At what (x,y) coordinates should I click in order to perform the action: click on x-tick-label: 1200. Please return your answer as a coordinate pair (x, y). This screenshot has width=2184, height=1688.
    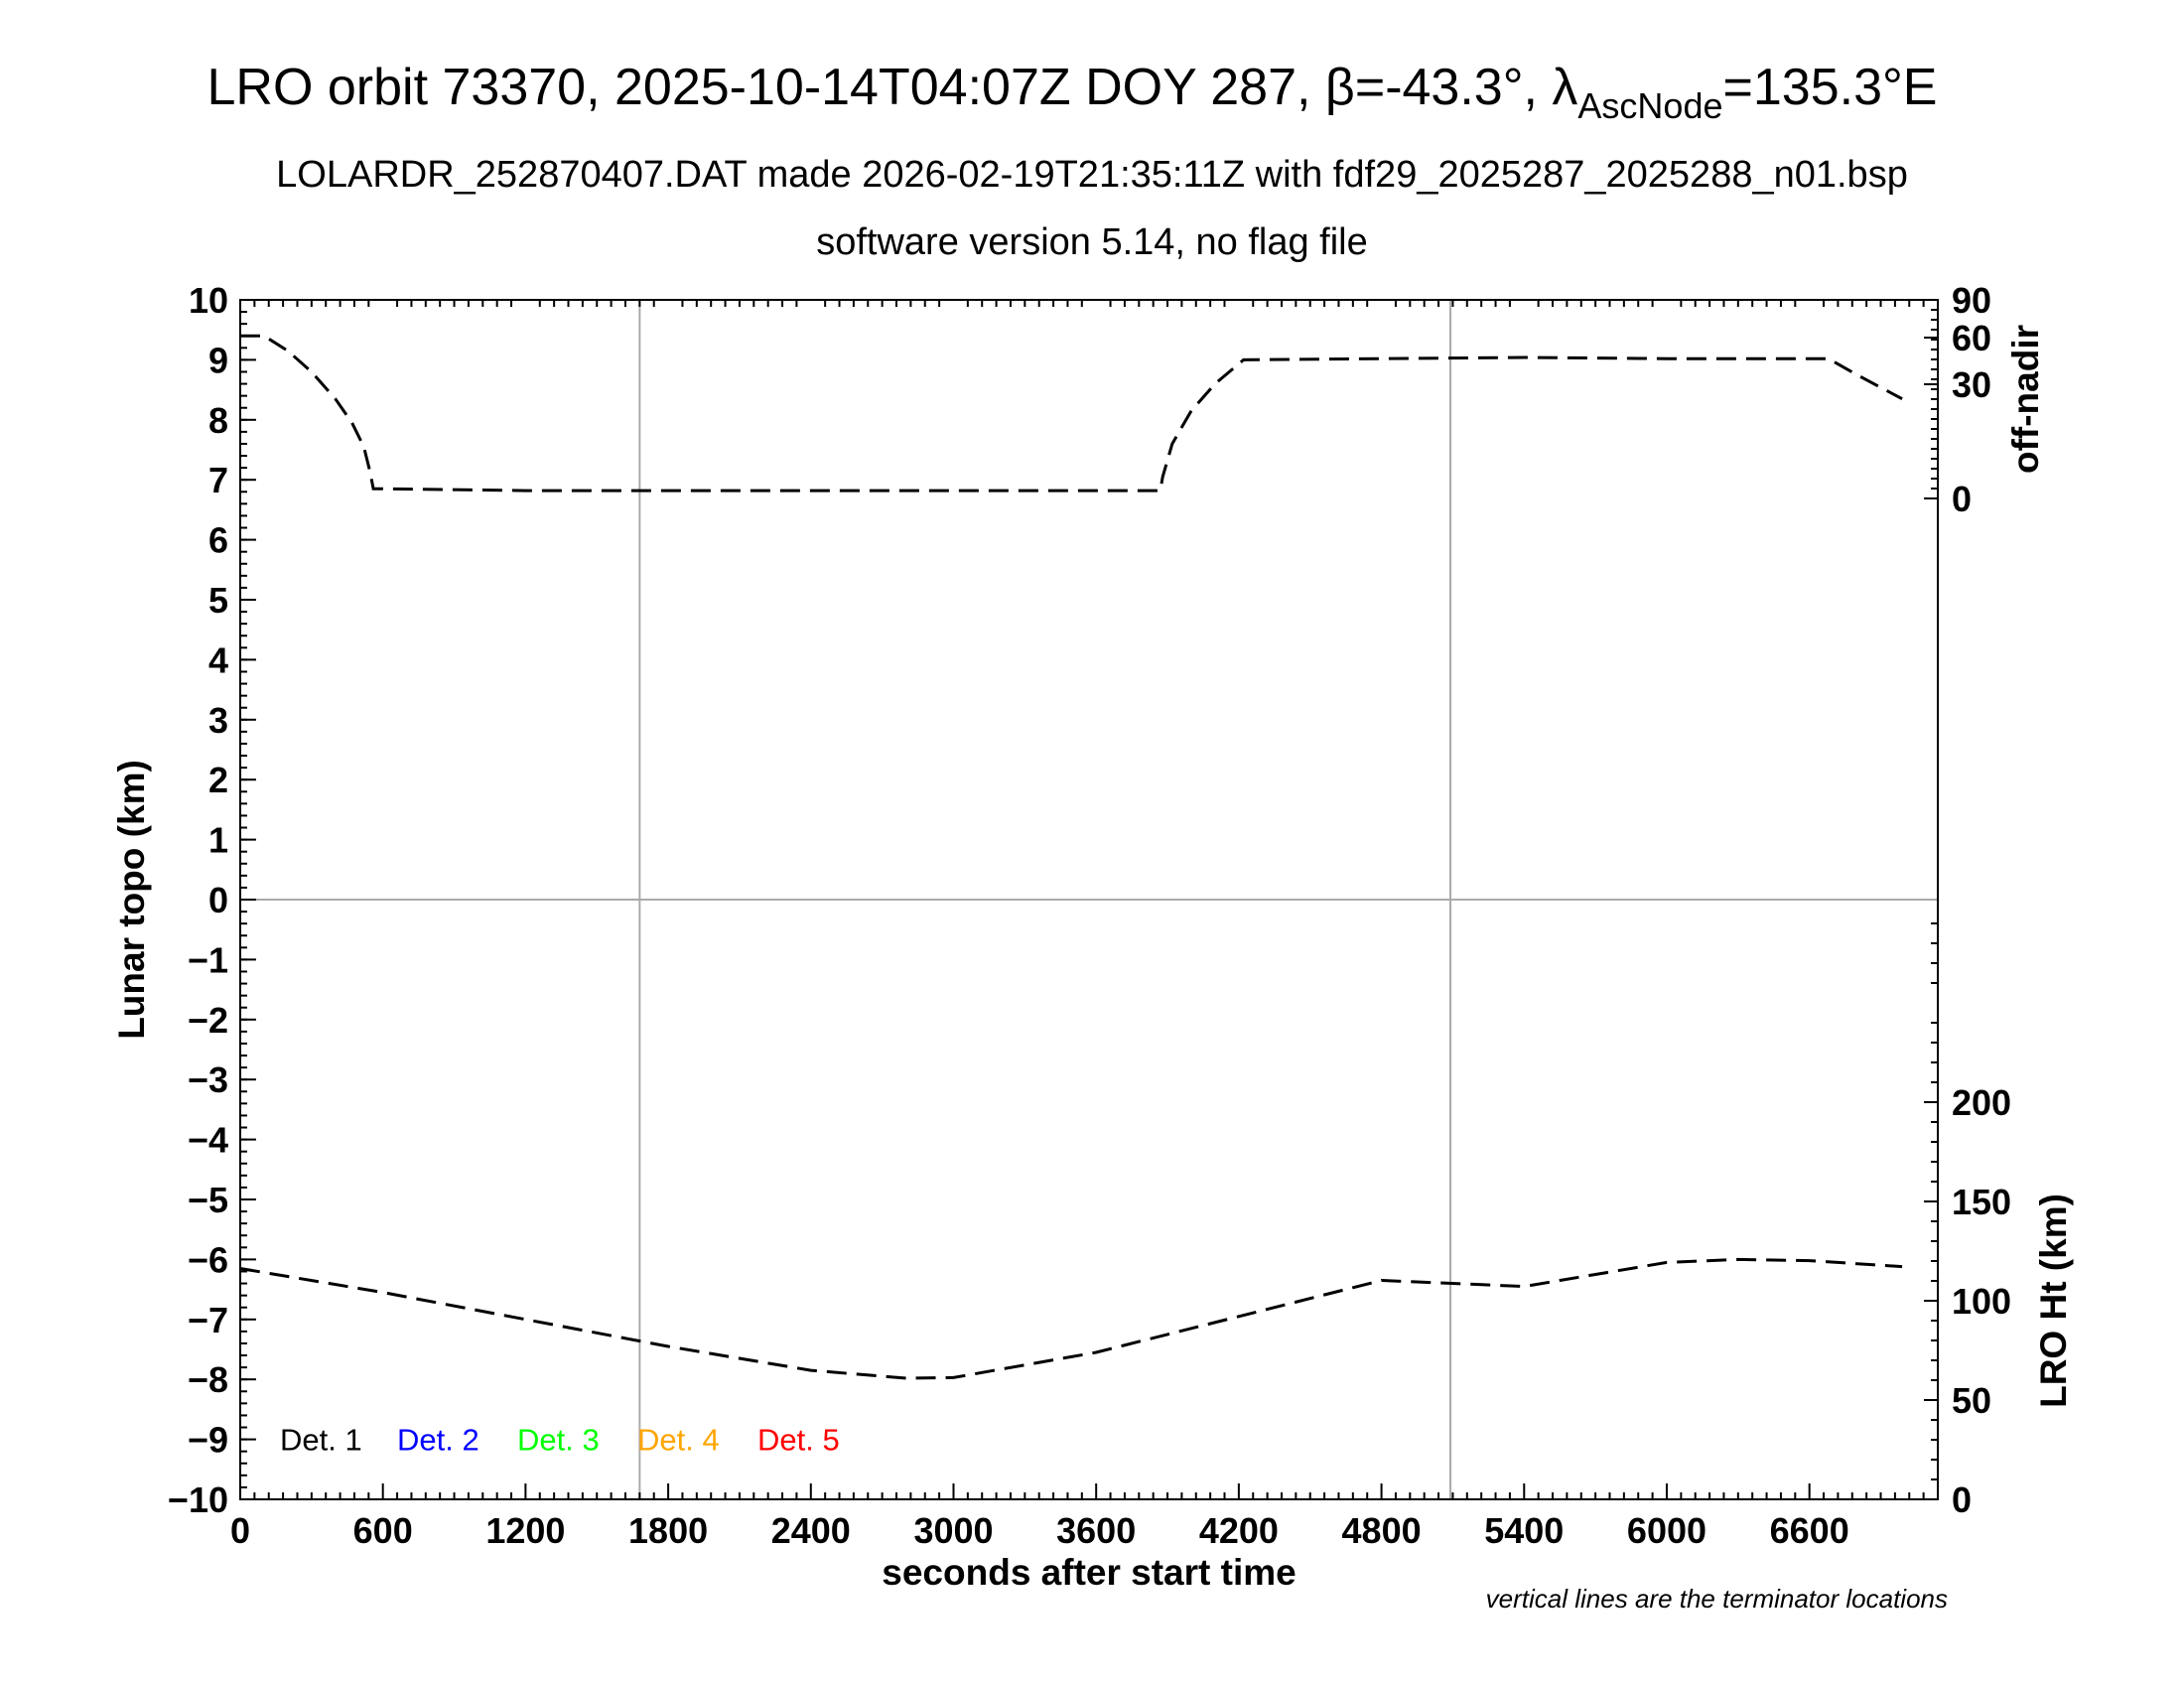
    Looking at the image, I should click on (525, 1530).